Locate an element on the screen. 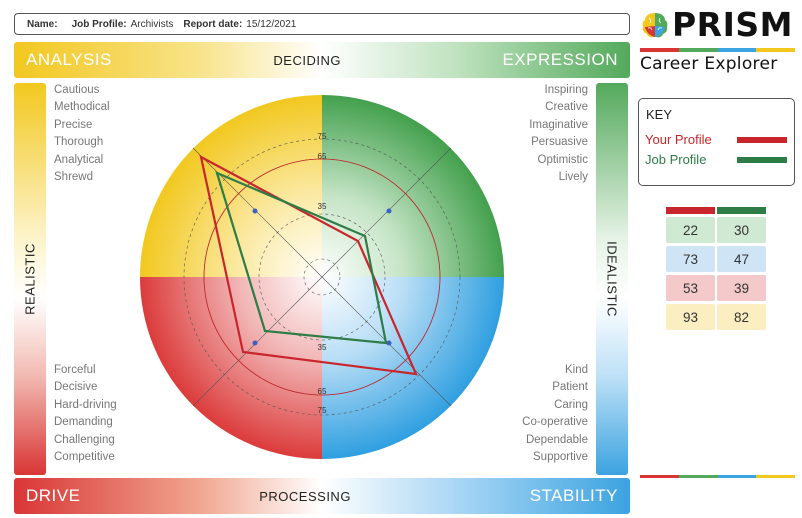 The image size is (802, 518). trait-item: Decisive is located at coordinates (76, 387).